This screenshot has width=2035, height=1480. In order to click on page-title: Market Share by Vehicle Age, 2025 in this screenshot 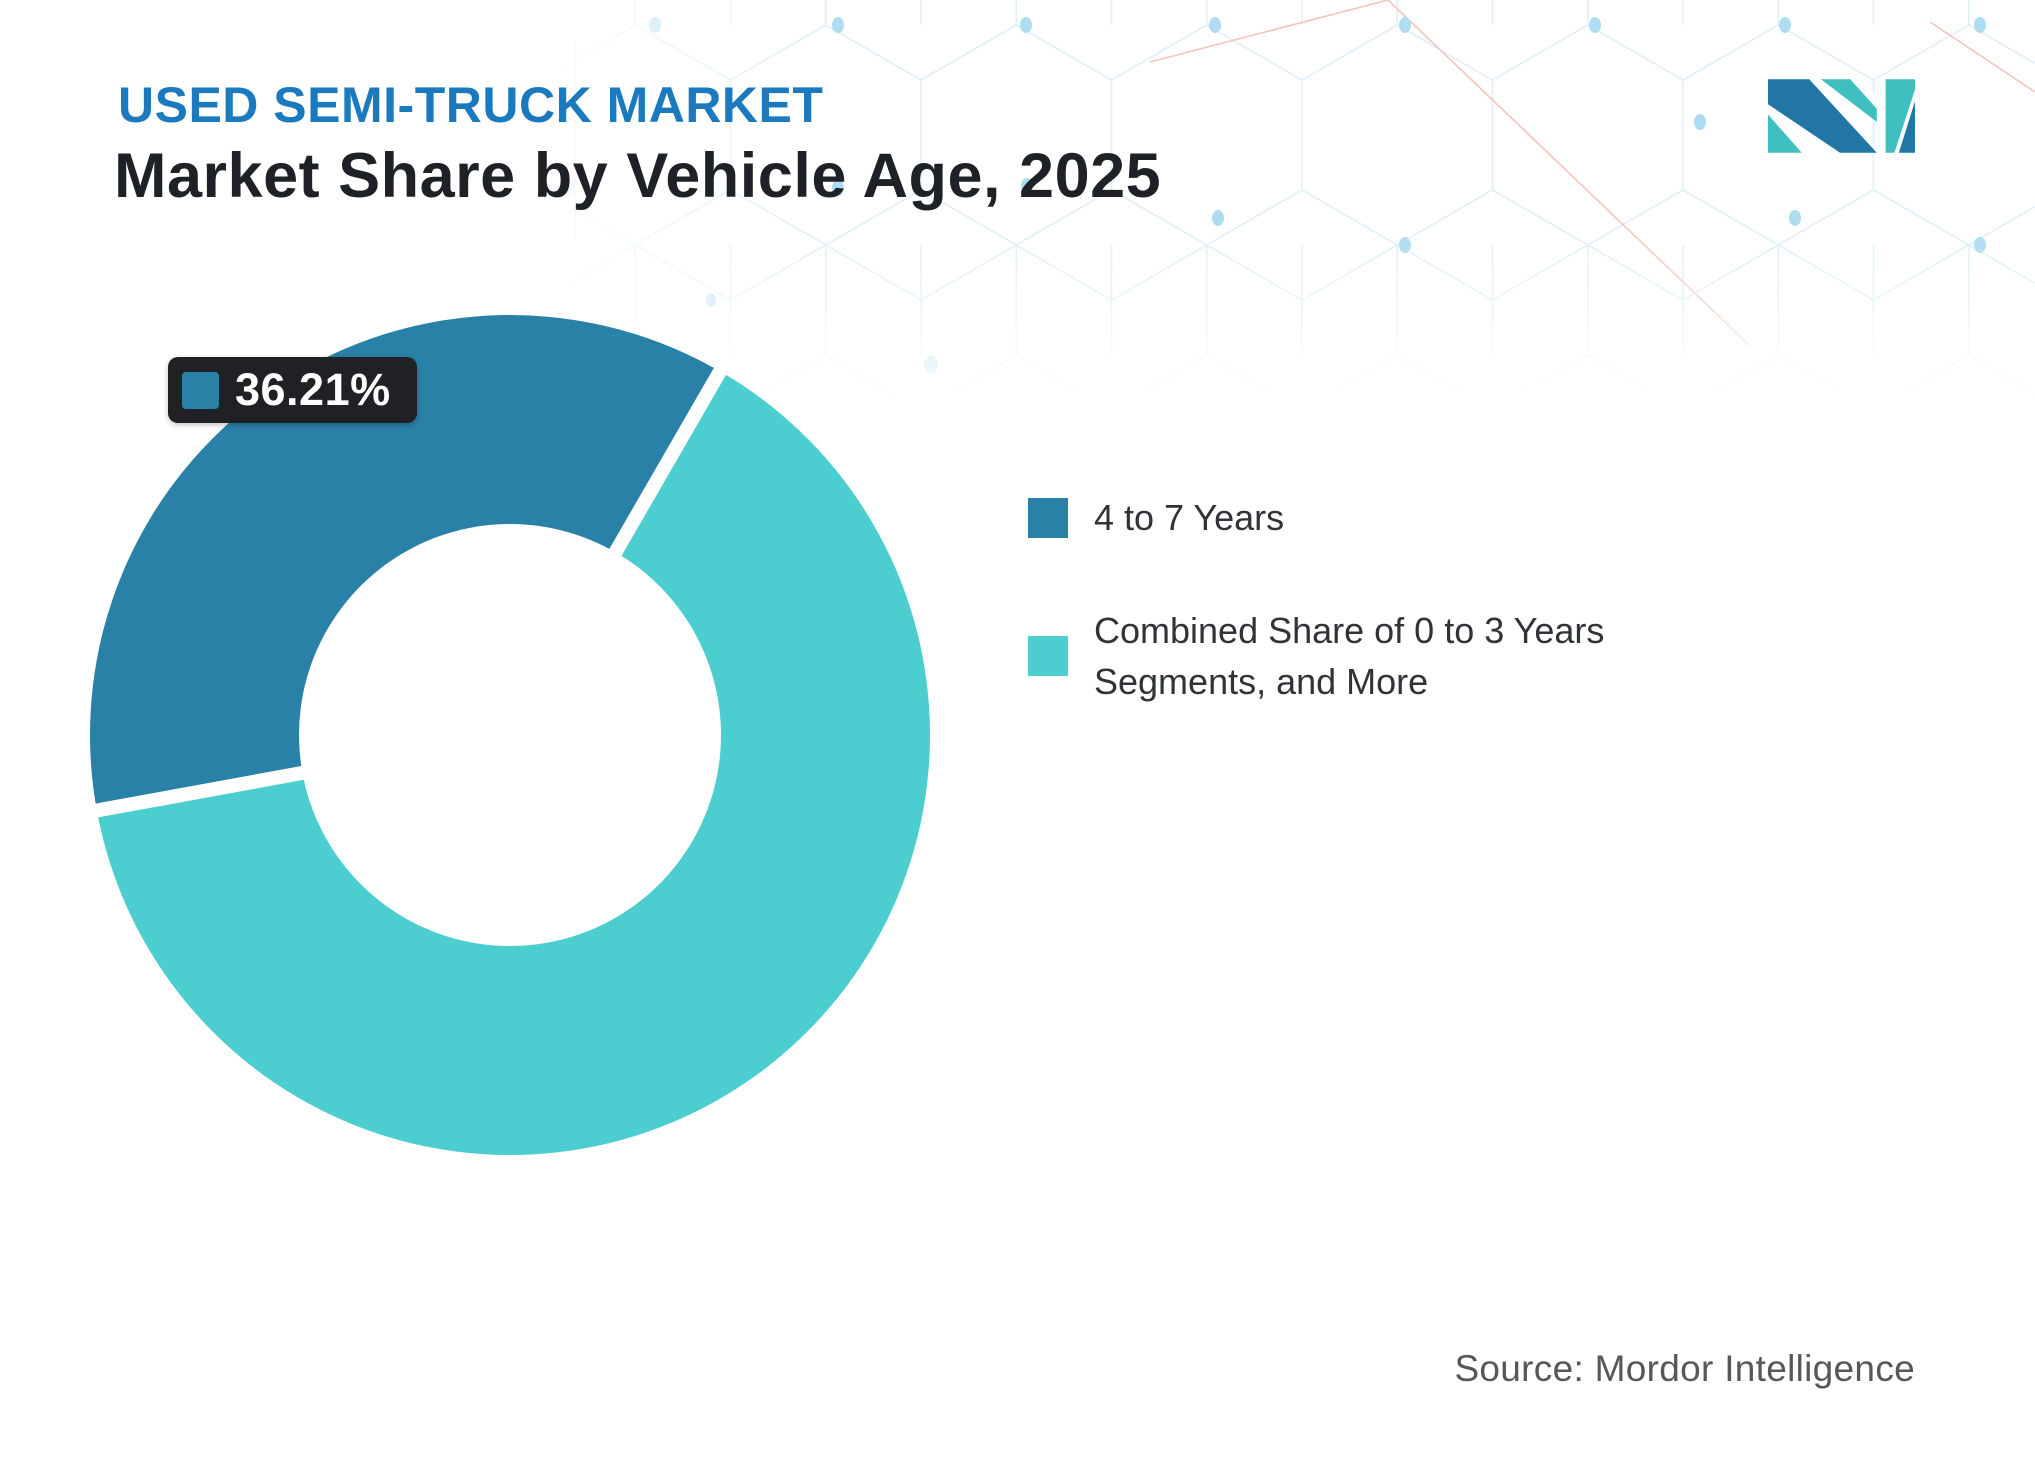, I will do `click(638, 176)`.